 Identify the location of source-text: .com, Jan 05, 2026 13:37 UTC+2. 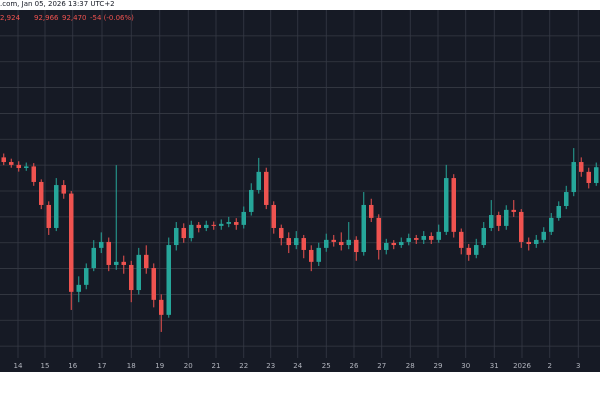
(57, 4).